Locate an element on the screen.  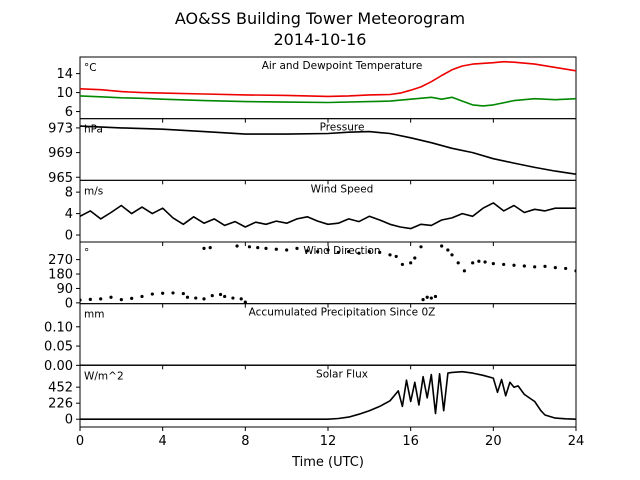
panel-temperature: 6 10 14 °C Air and Dewpoint Temperature is located at coordinates (316, 89).